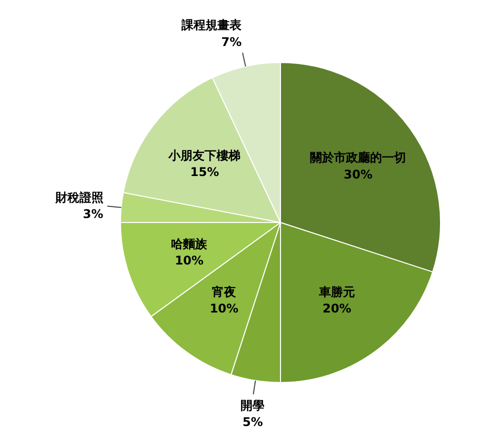  Describe the element at coordinates (189, 243) in the screenshot. I see `slice-label: 哈麵族` at that location.